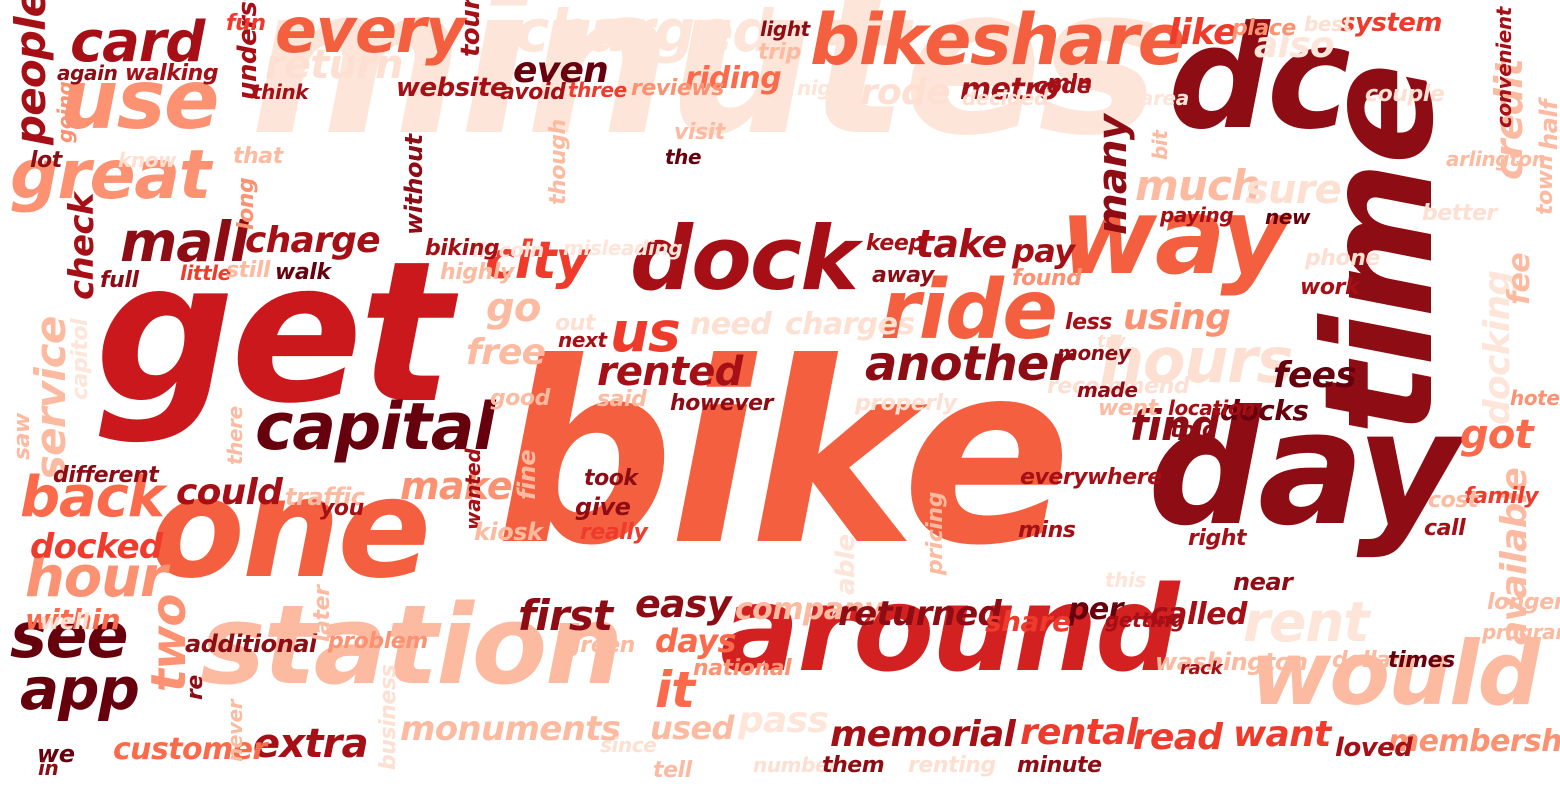  What do you see at coordinates (1547, 124) in the screenshot?
I see `cloud-word-half: half` at bounding box center [1547, 124].